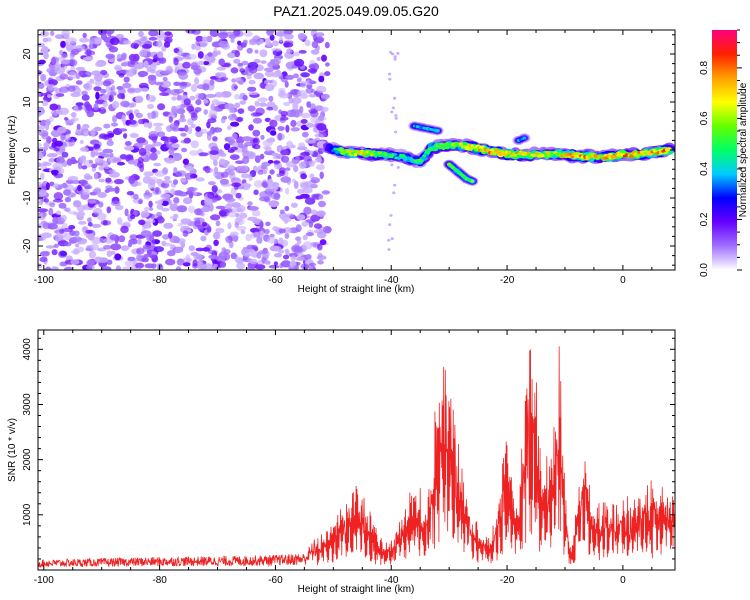  I want to click on y-tick-label: 20, so click(27, 54).